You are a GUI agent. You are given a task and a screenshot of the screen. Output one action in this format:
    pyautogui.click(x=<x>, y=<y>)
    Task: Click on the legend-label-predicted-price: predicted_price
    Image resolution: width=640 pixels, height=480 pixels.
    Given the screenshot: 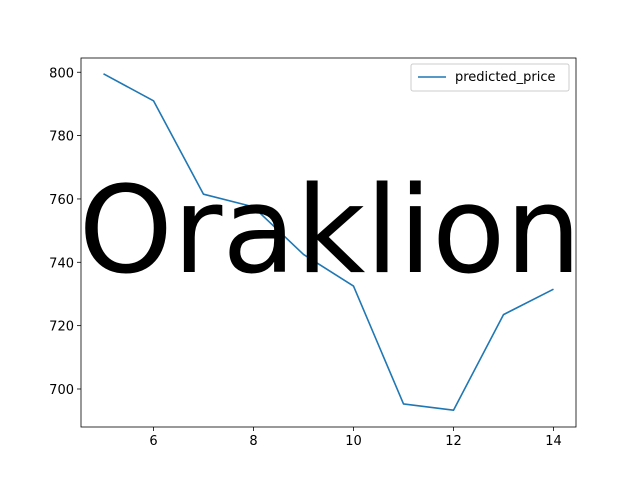 What is the action you would take?
    pyautogui.click(x=505, y=77)
    